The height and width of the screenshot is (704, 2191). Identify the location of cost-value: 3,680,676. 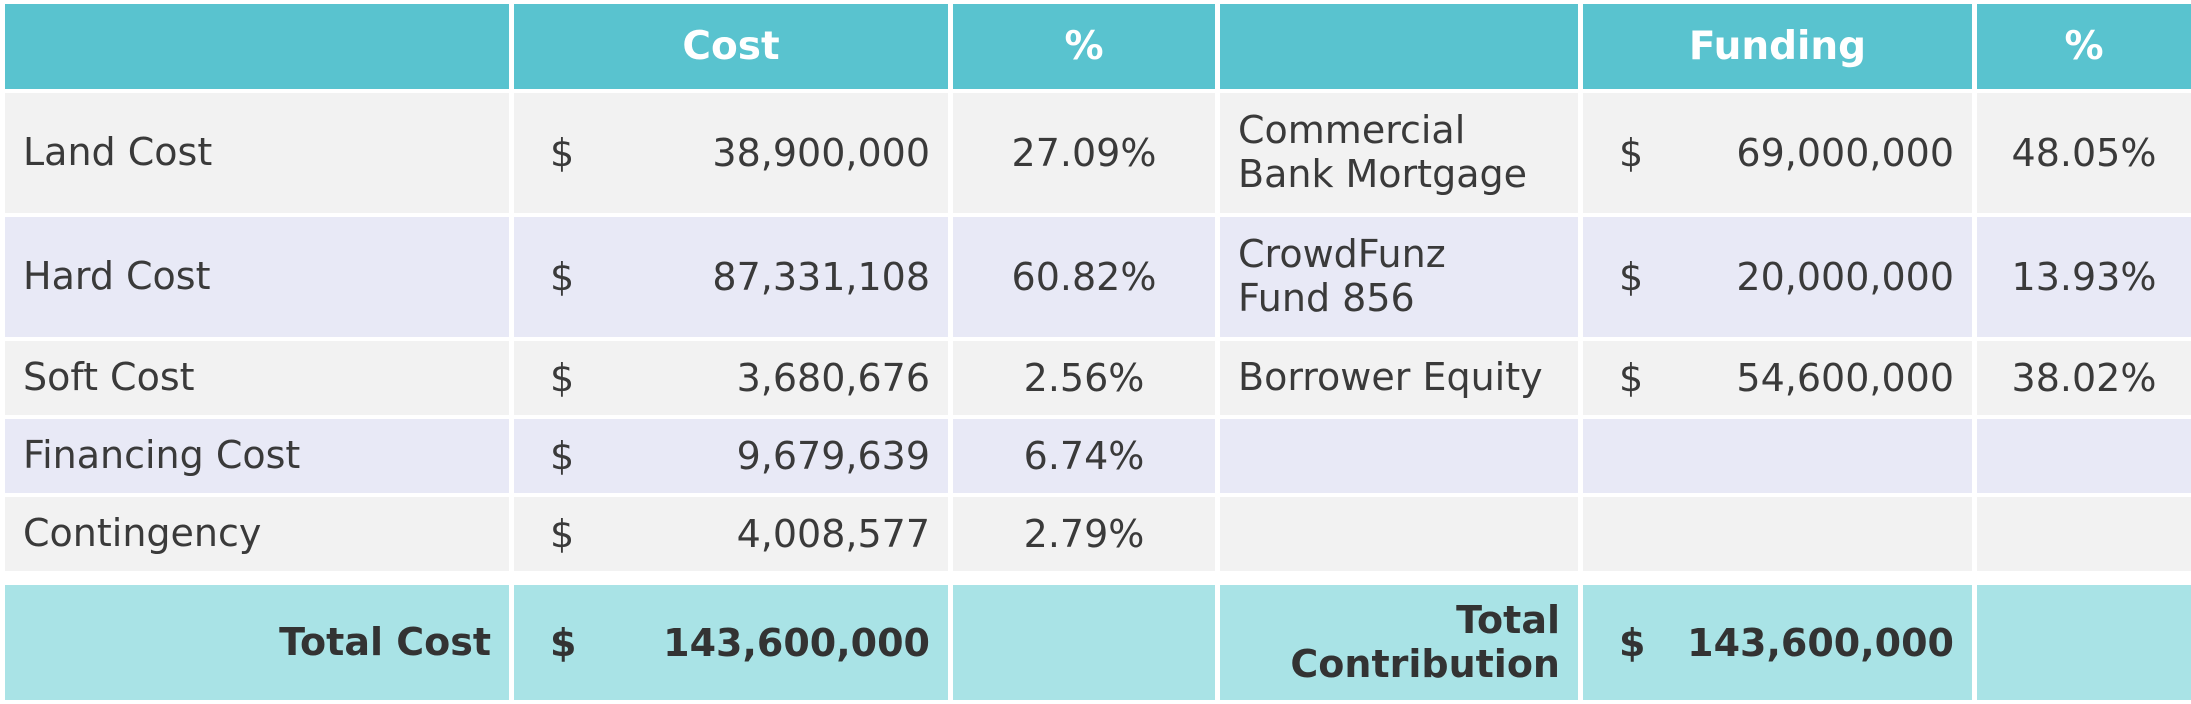
(833, 378).